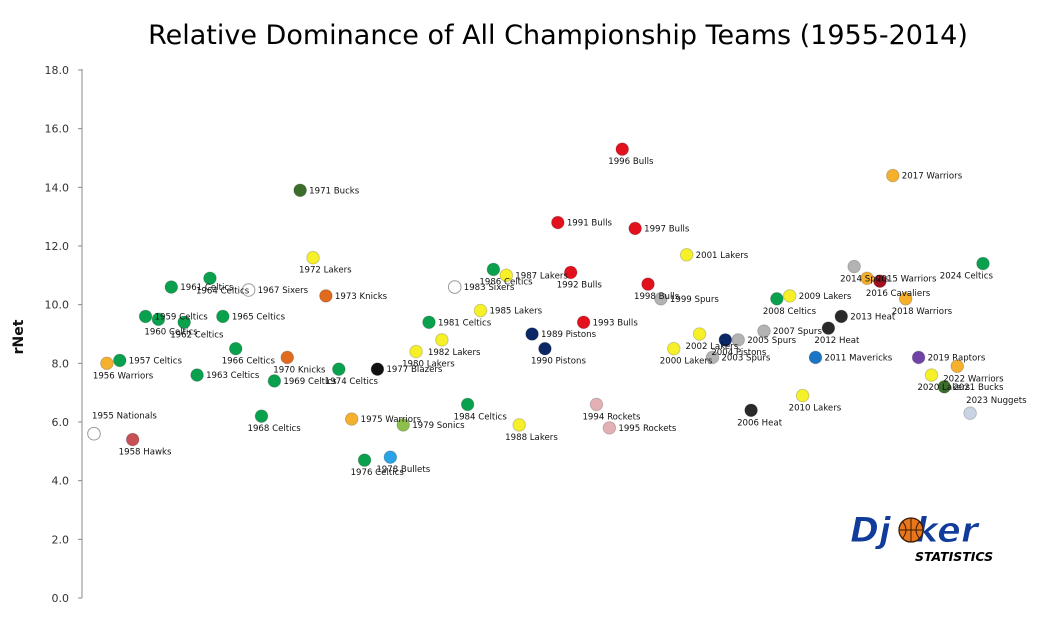 Image resolution: width=1051 pixels, height=630 pixels. I want to click on data-label: 2022 Warriors, so click(973, 379).